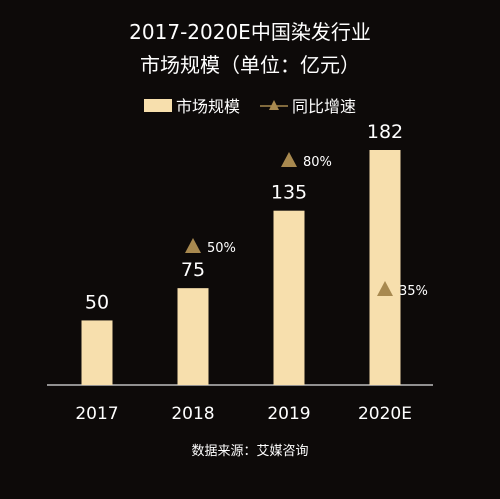 This screenshot has width=500, height=499. Describe the element at coordinates (288, 414) in the screenshot. I see `x-tick-label-2019: 2019` at that location.